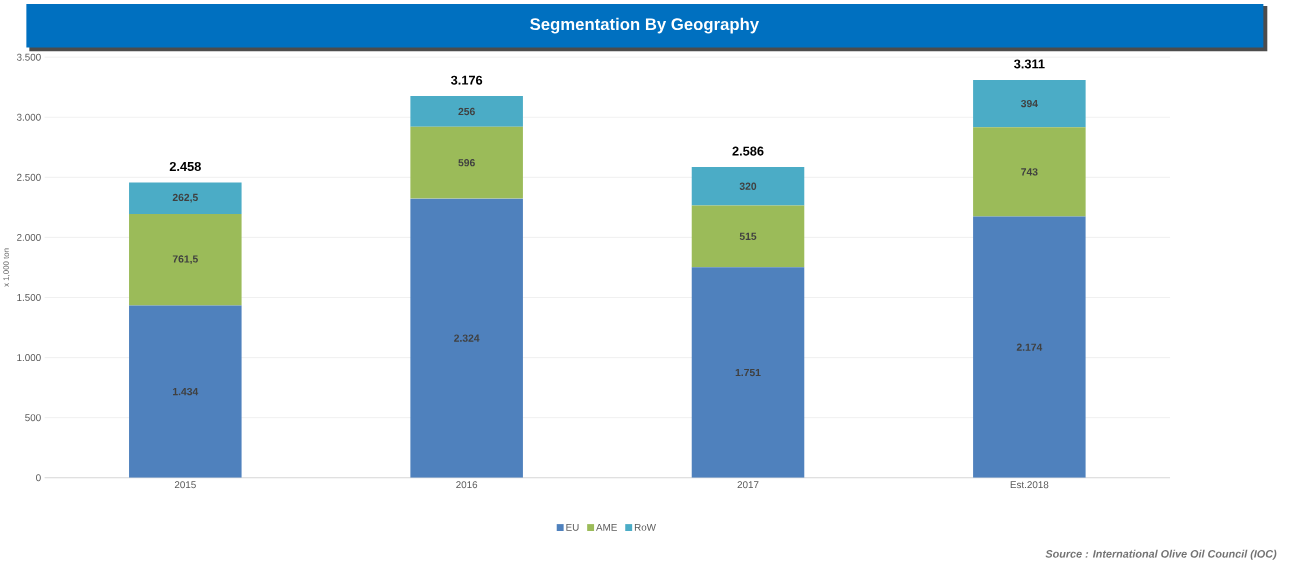 The height and width of the screenshot is (567, 1291). What do you see at coordinates (467, 485) in the screenshot?
I see `x-tick-label: 2016` at bounding box center [467, 485].